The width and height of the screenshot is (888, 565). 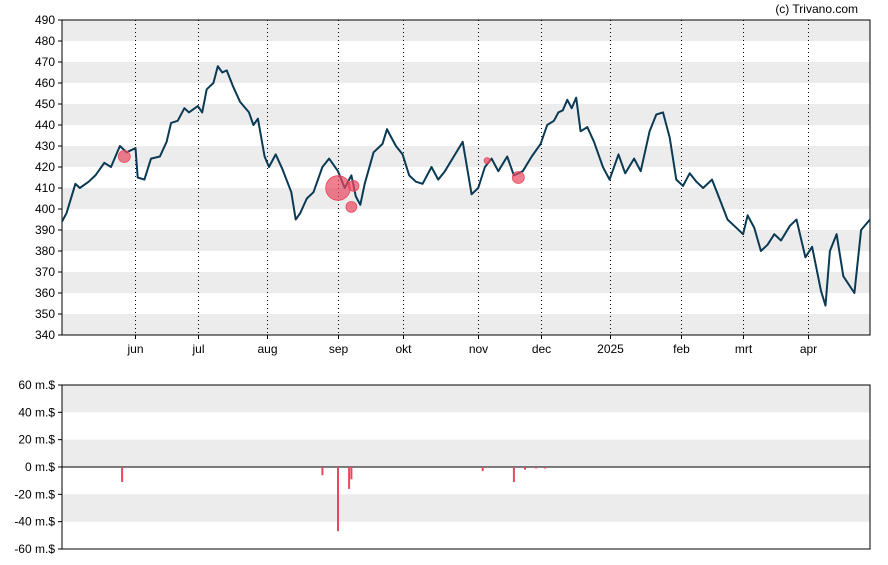 I want to click on x-tick-label: feb, so click(x=681, y=349).